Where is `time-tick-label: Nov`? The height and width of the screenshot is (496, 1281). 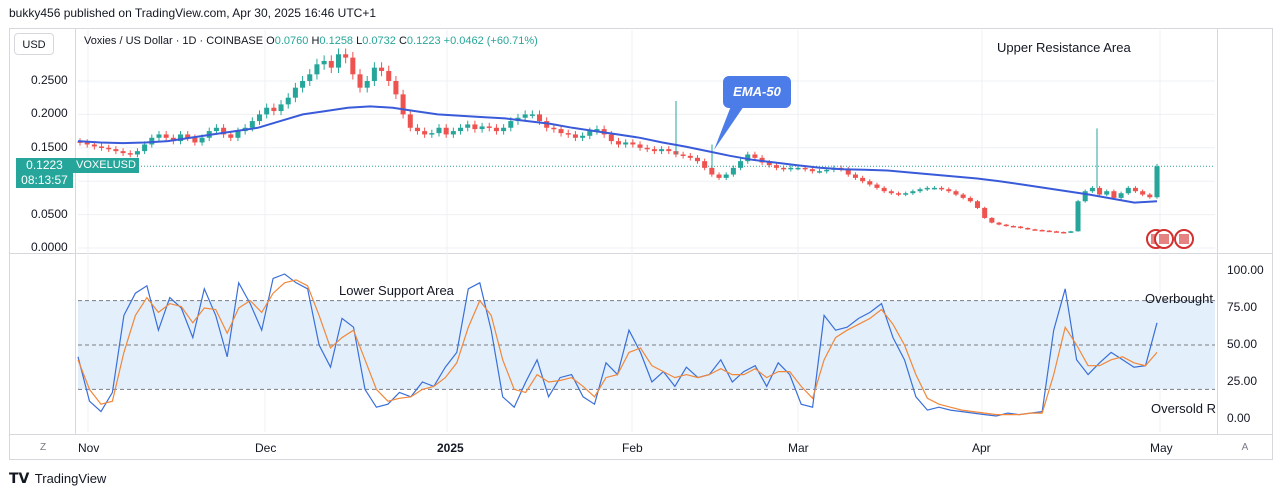 time-tick-label: Nov is located at coordinates (89, 448).